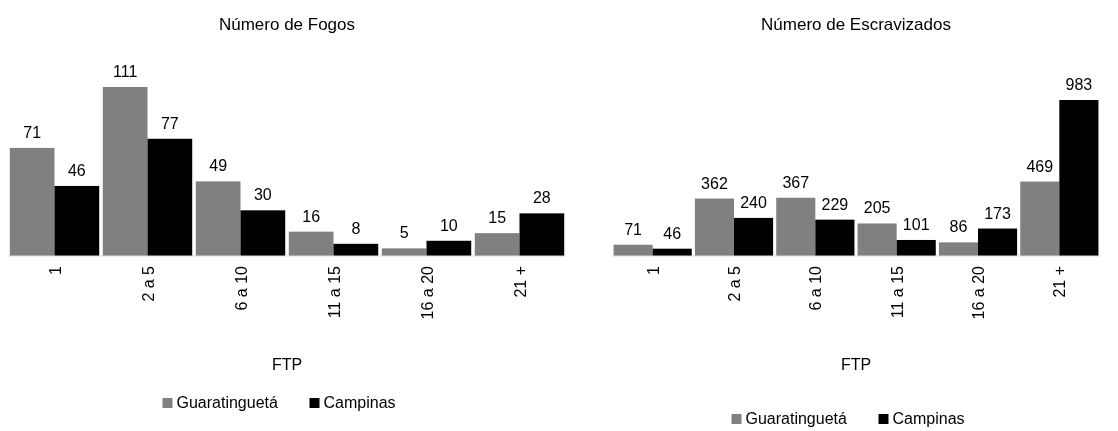 The image size is (1118, 431). I want to click on data-label: 240, so click(753, 202).